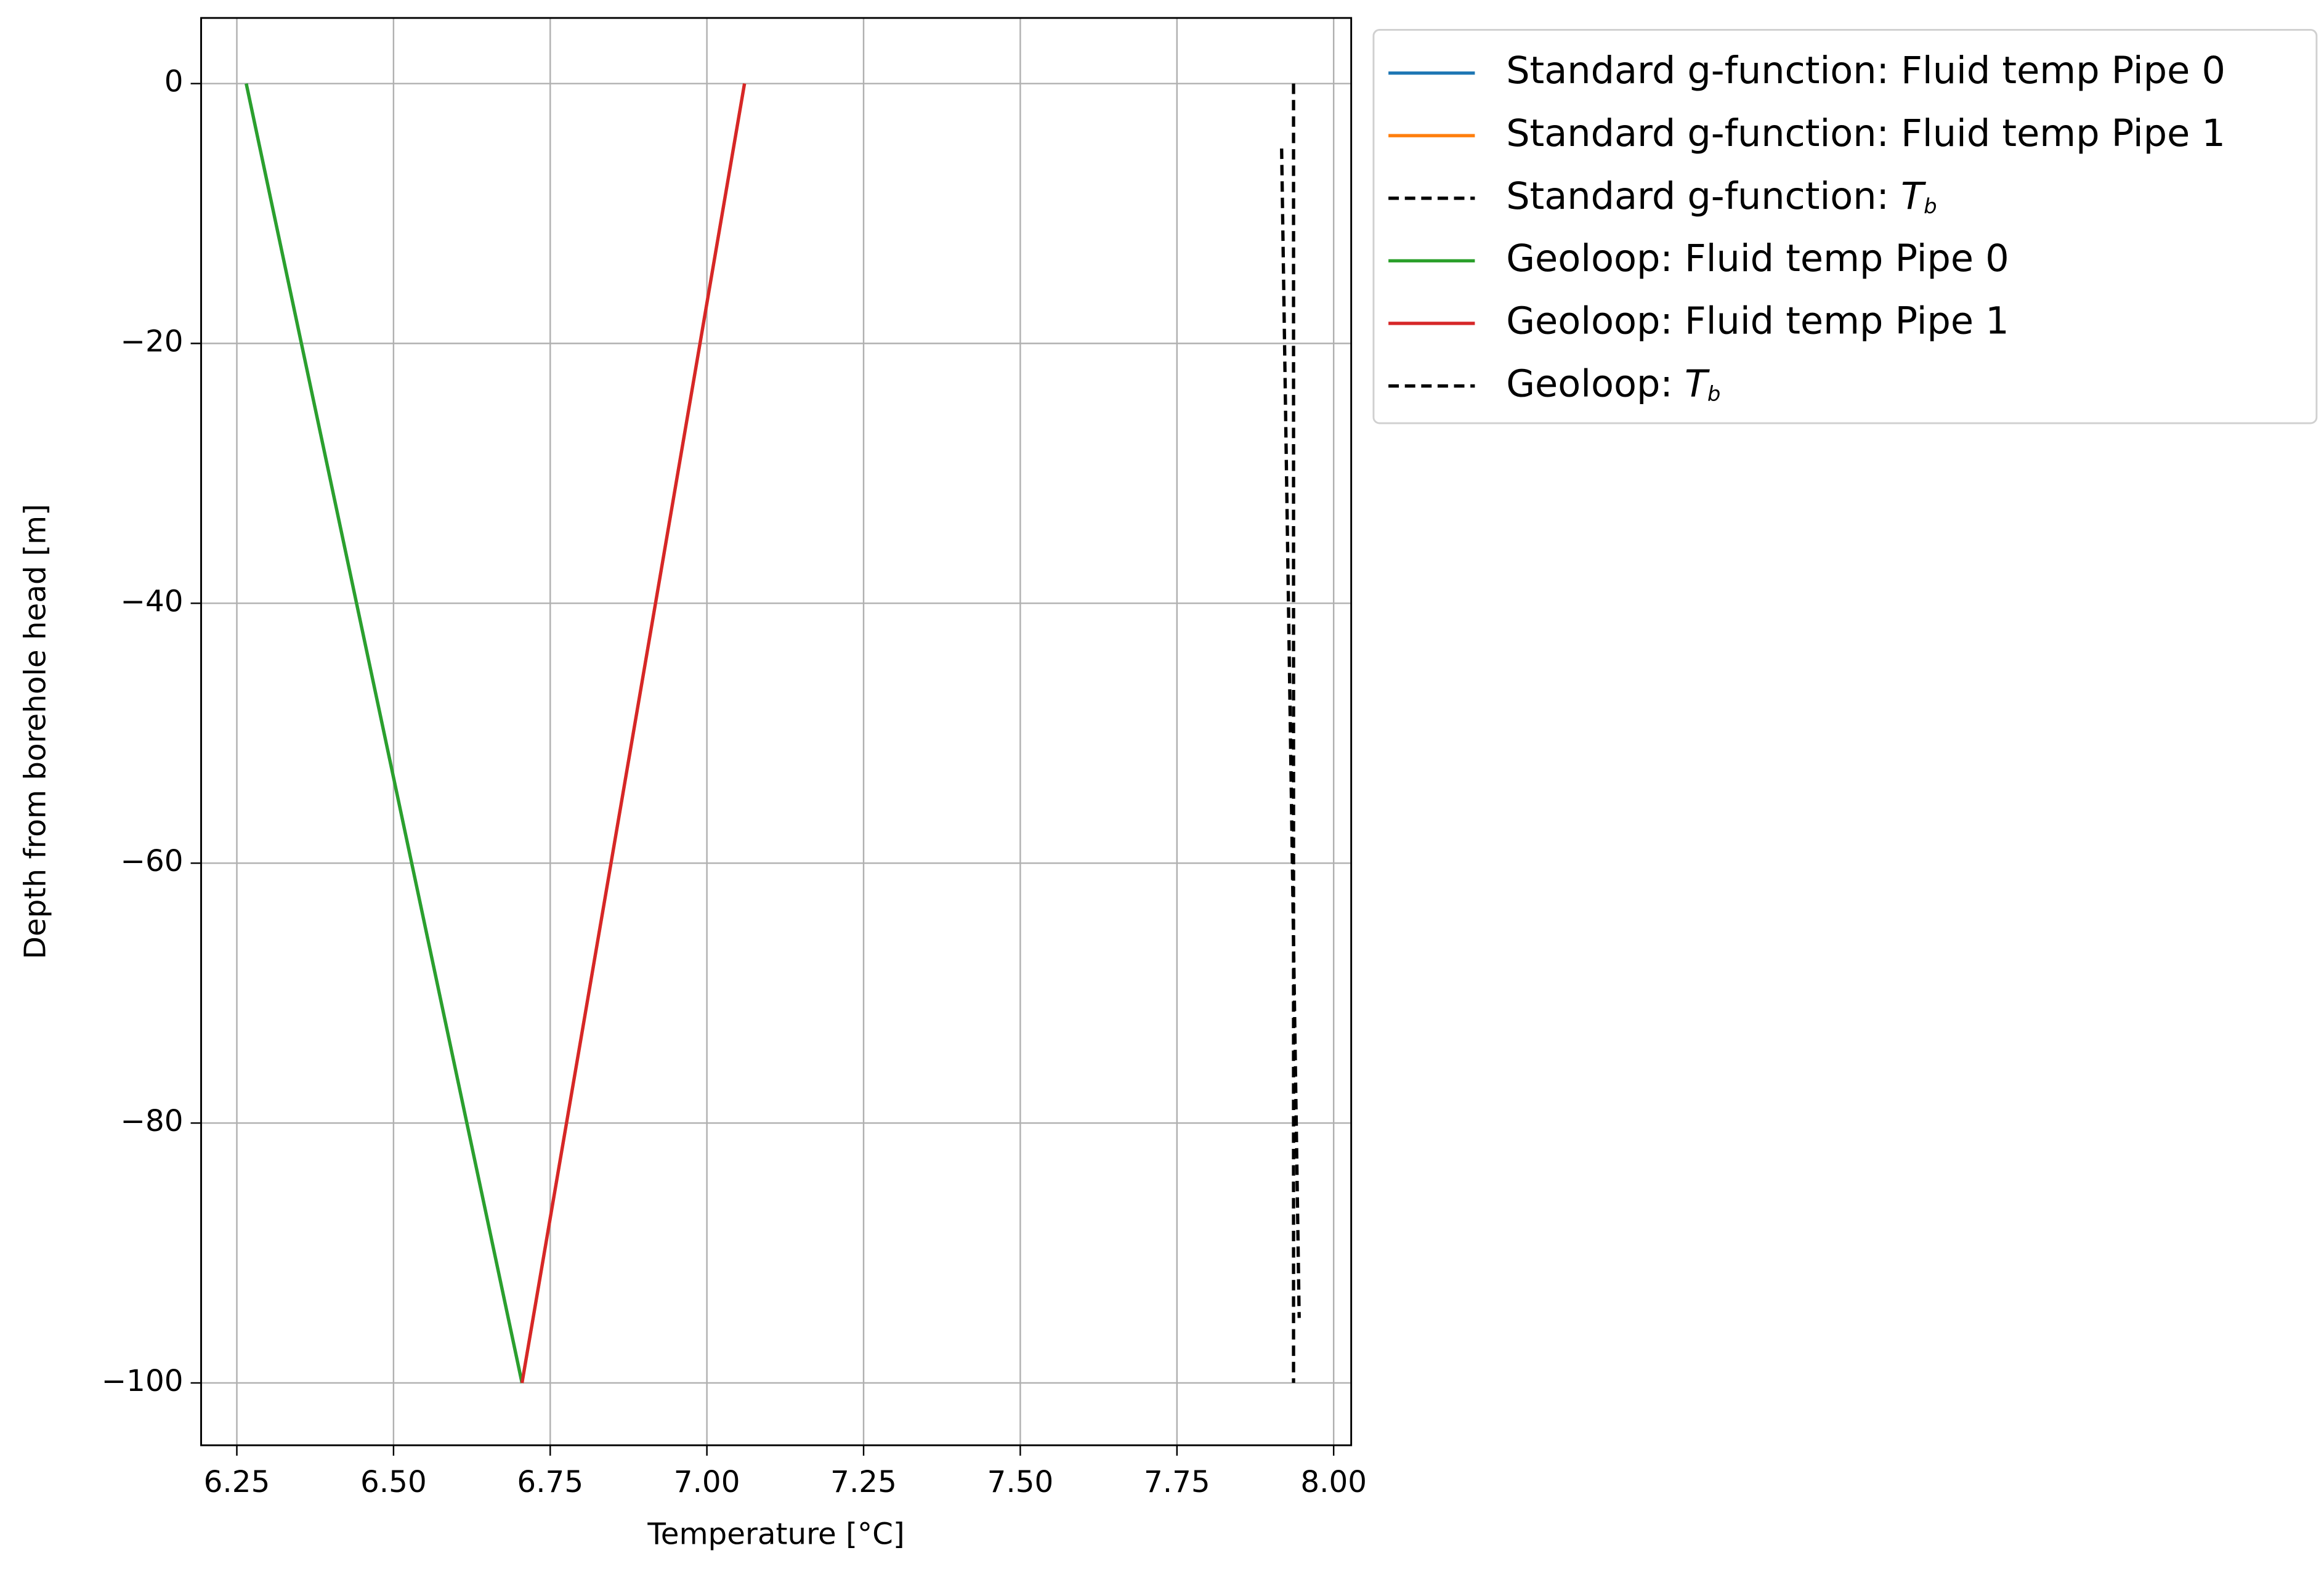 This screenshot has width=2324, height=1569. What do you see at coordinates (237, 1482) in the screenshot?
I see `x-tick-label: 6.25` at bounding box center [237, 1482].